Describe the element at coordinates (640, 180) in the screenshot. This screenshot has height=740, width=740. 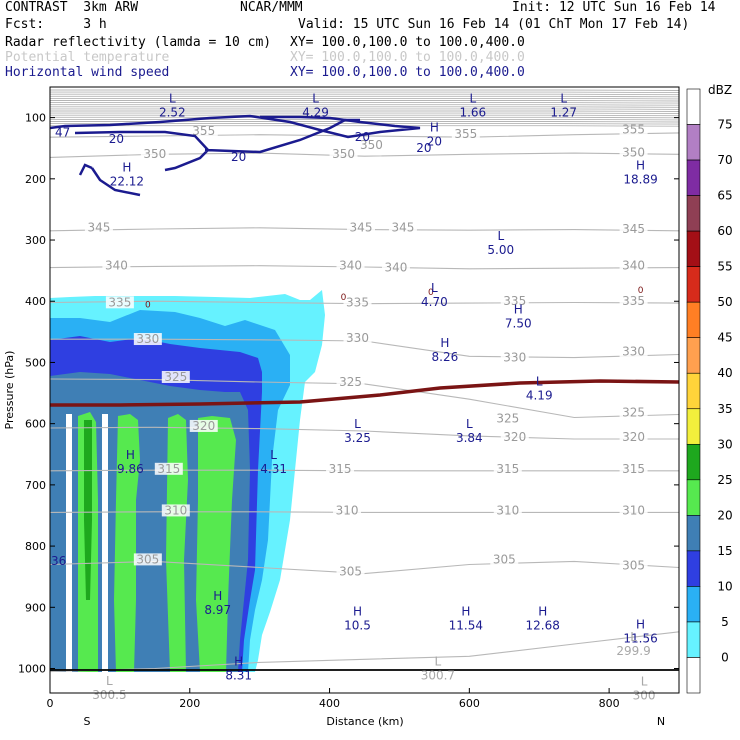
I see `extremum-value: 18.89` at that location.